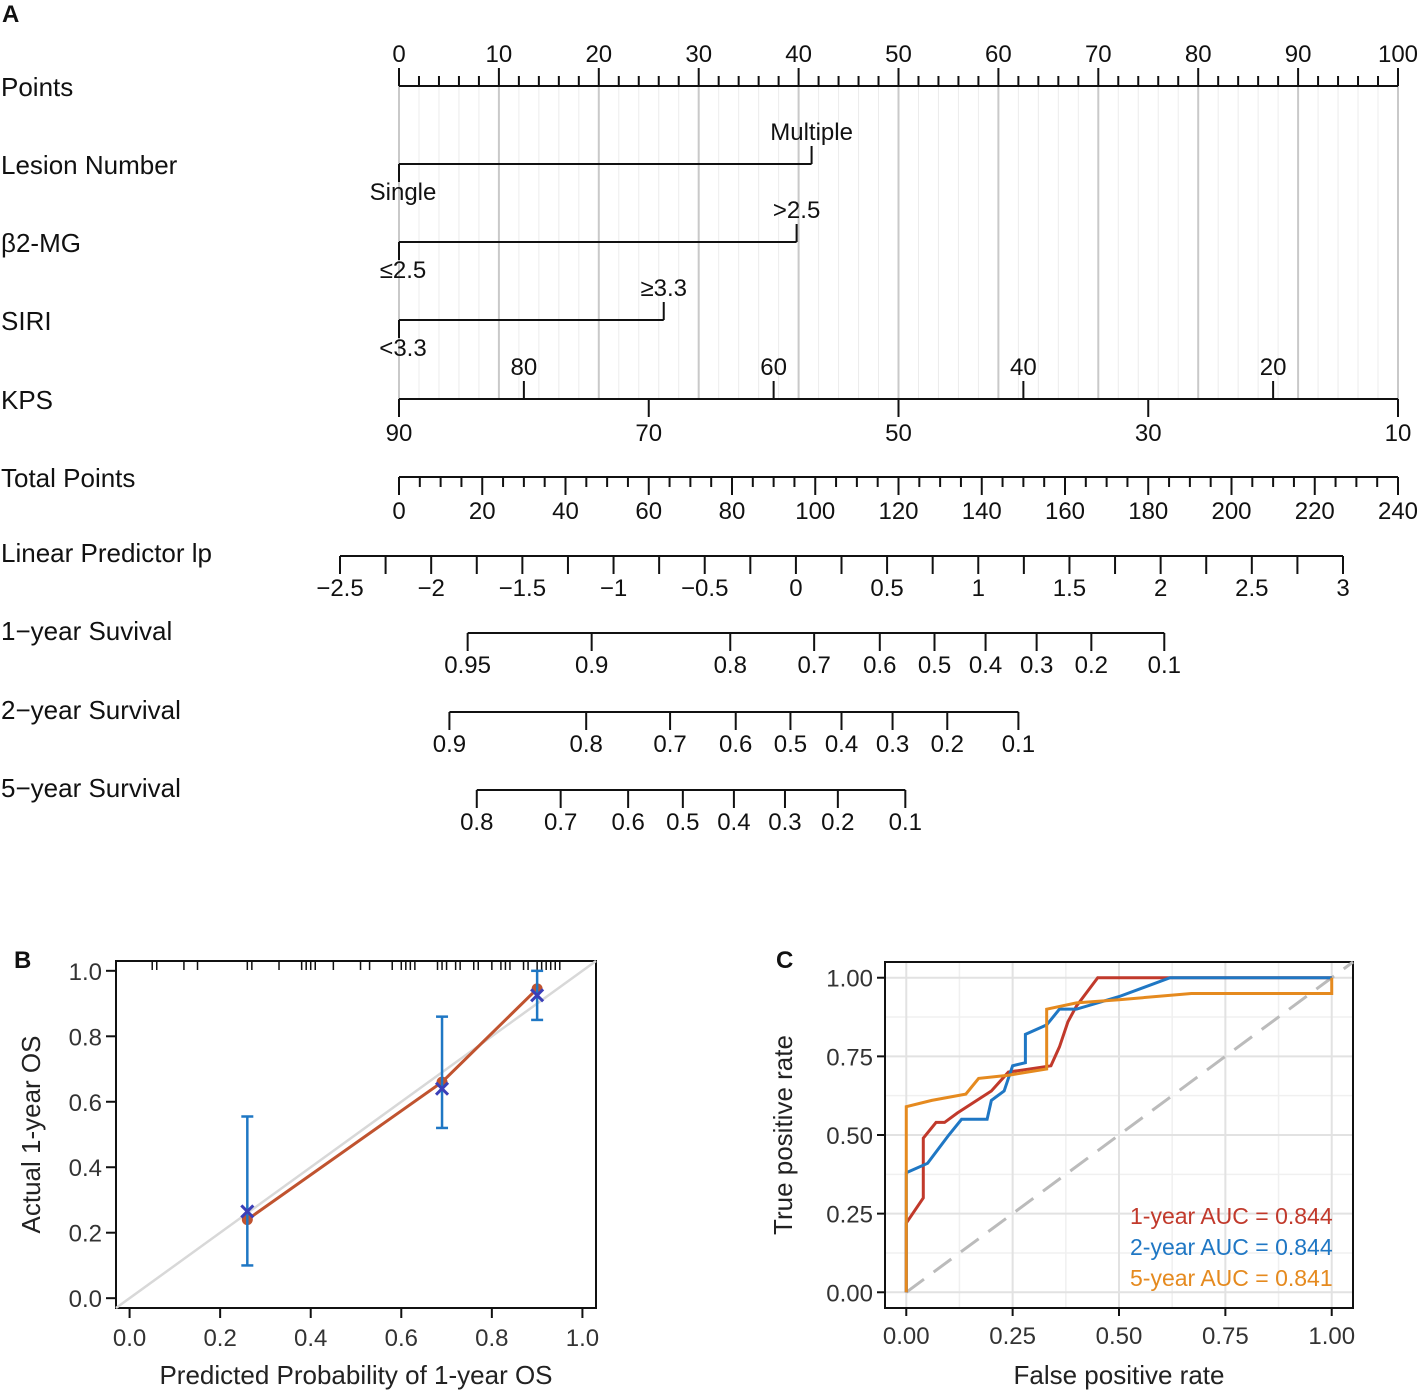  Describe the element at coordinates (1160, 588) in the screenshot. I see `lp-tick-label: 2` at that location.